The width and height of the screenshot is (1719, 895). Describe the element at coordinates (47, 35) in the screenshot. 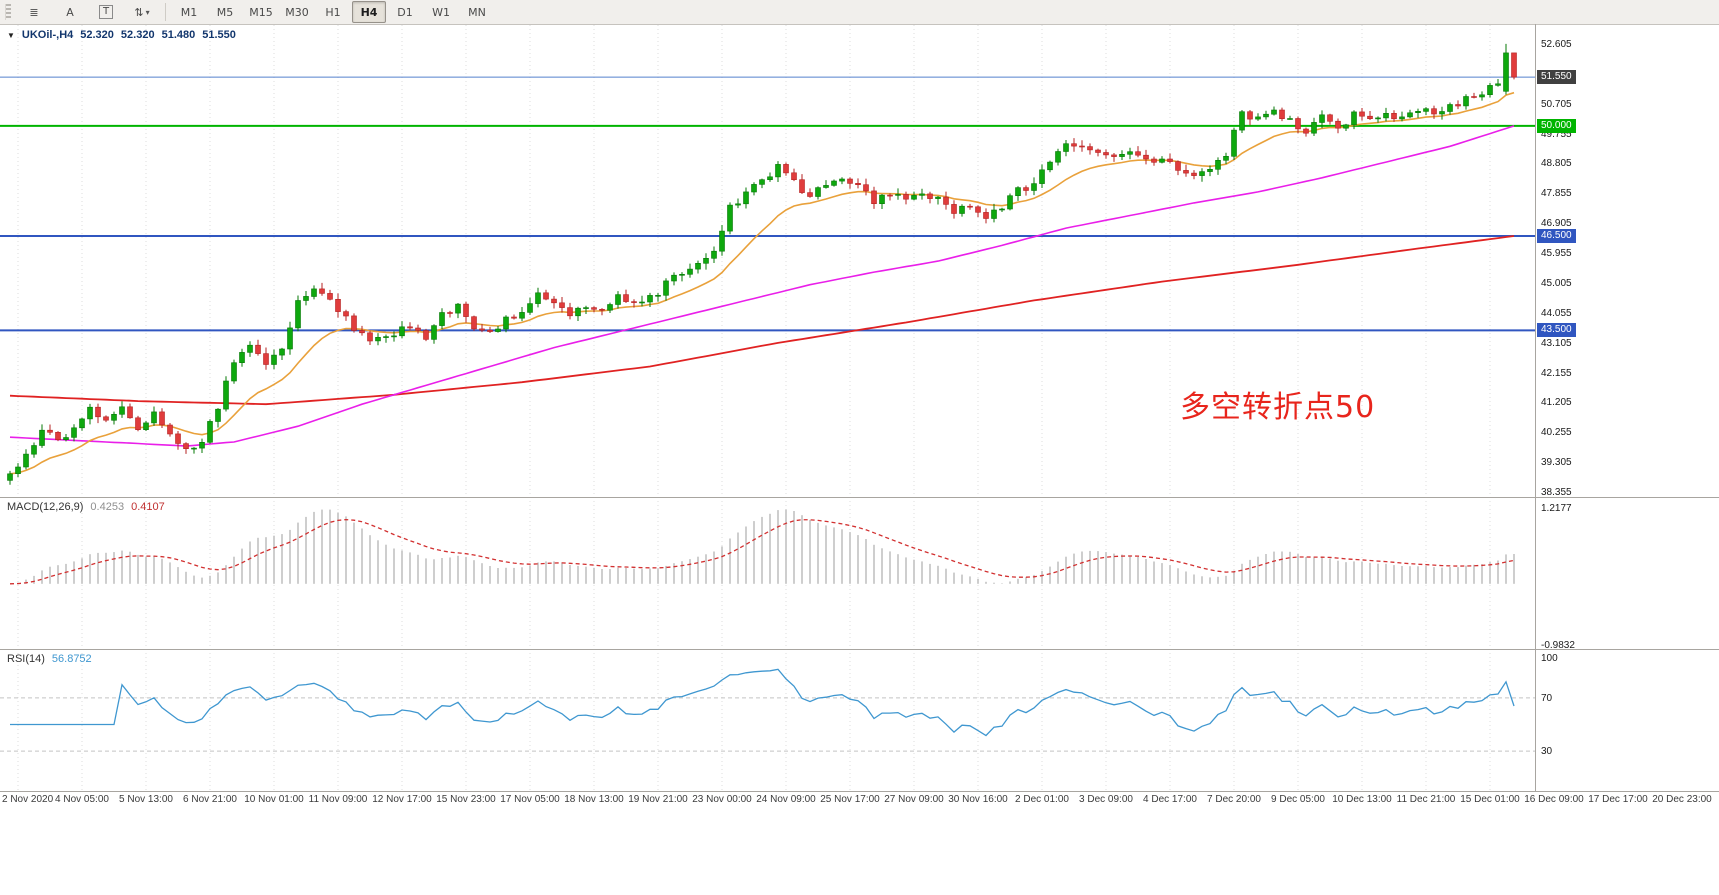

I see `symbol-period-label: UKOil-,H4` at that location.